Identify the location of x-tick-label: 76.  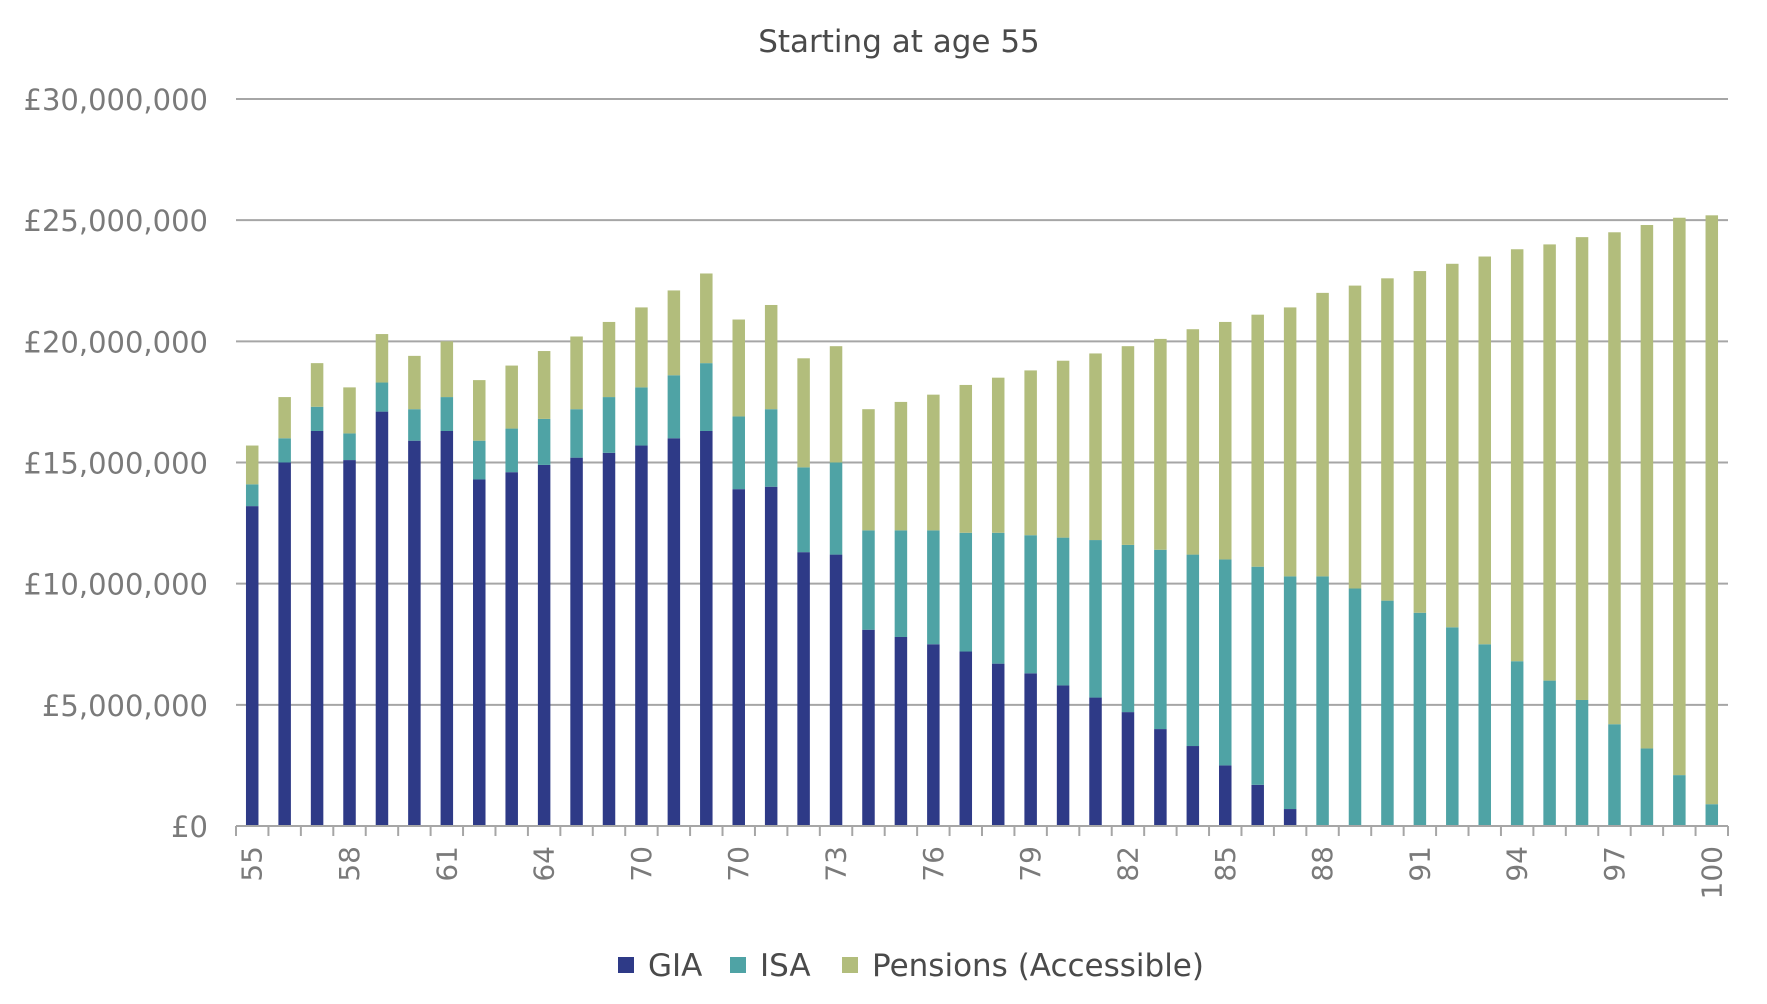
(933, 864).